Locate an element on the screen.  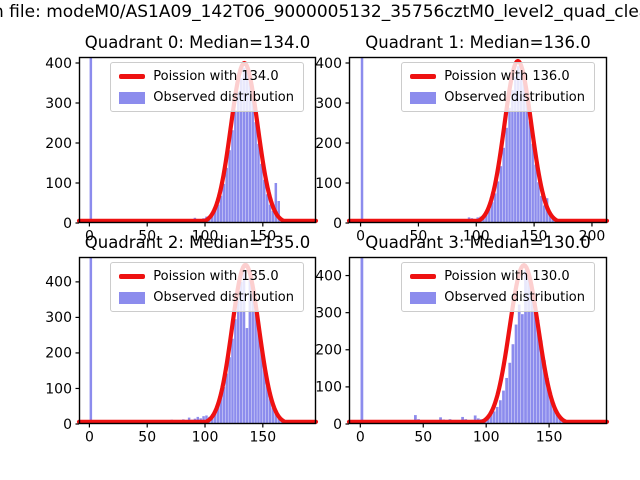
legend-entry-poisson: Poission with 134.0 is located at coordinates (206, 76).